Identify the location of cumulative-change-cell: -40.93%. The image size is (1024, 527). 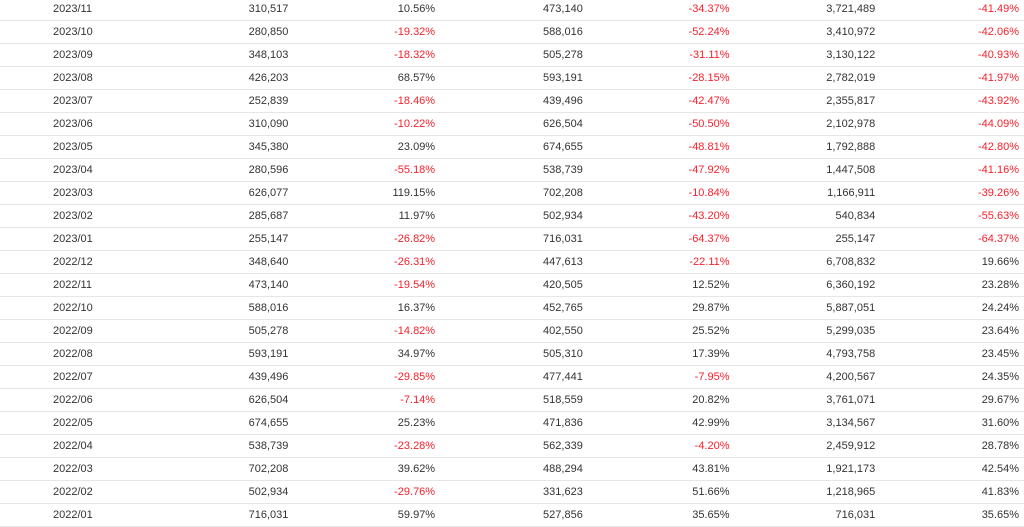
(949, 55).